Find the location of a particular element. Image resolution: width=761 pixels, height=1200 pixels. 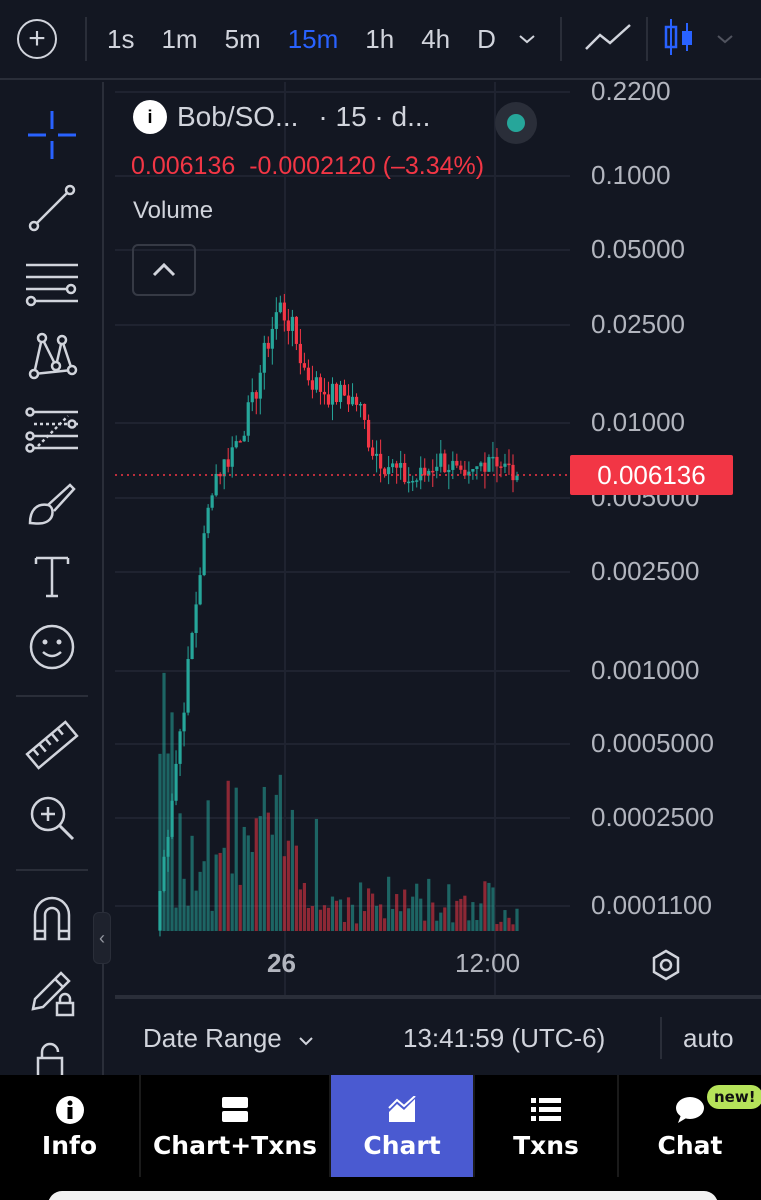

system-bar is located at coordinates (380, 1188).